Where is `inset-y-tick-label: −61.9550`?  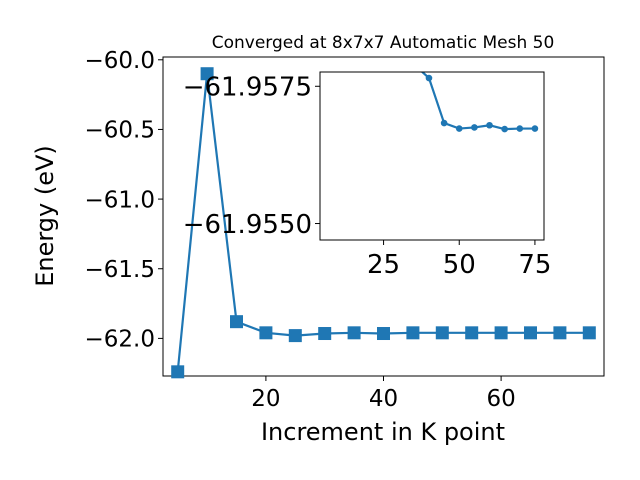 inset-y-tick-label: −61.9550 is located at coordinates (247, 225).